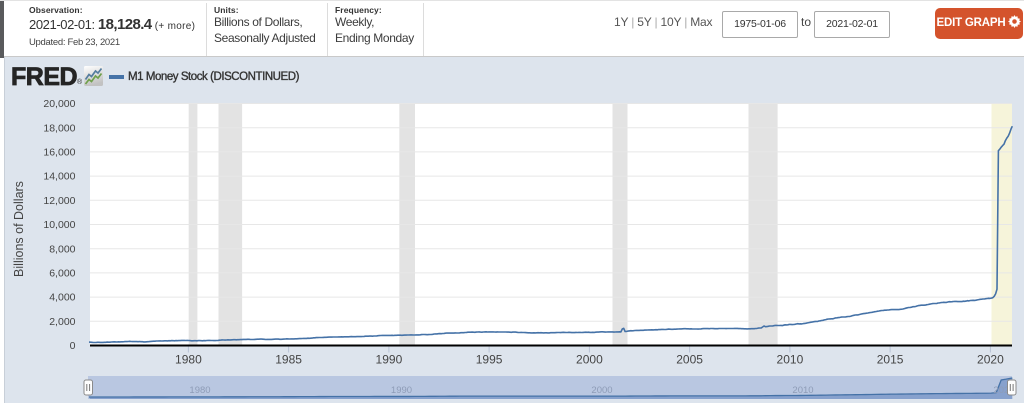  What do you see at coordinates (62, 274) in the screenshot?
I see `svg-text: 6,000` at bounding box center [62, 274].